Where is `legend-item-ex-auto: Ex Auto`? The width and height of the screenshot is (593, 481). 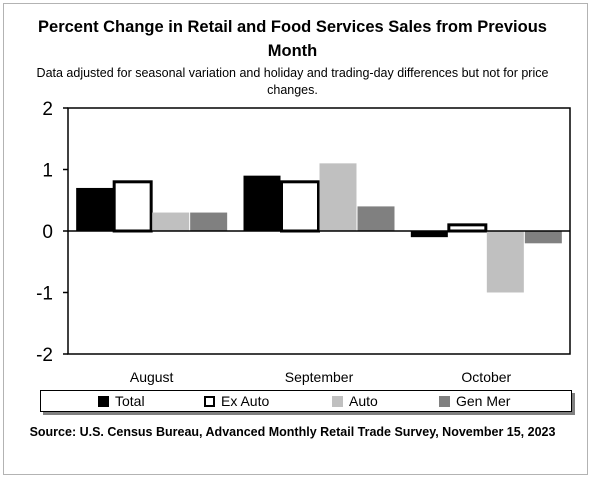
legend-item-ex-auto: Ex Auto is located at coordinates (236, 401).